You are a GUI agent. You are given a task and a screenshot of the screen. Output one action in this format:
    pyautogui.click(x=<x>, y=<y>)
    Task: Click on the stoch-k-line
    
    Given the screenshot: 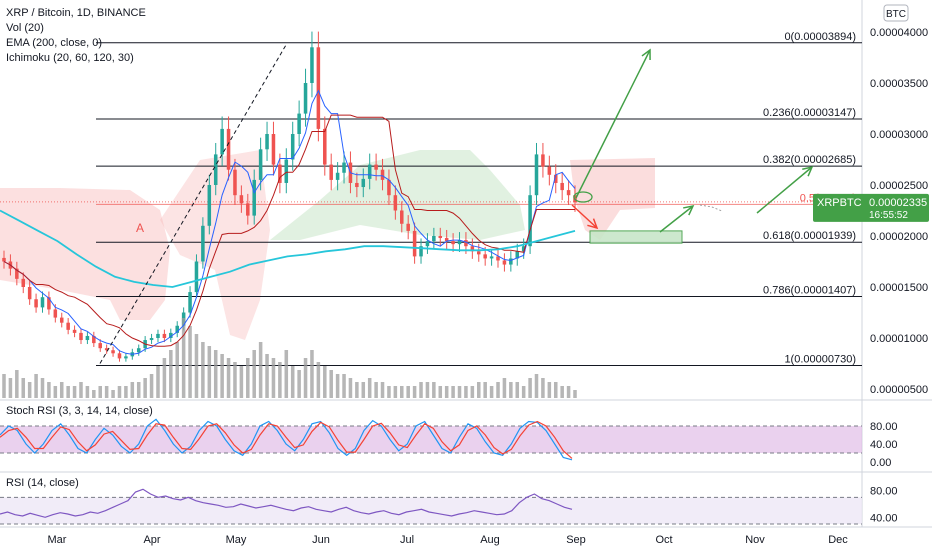 What is the action you would take?
    pyautogui.click(x=286, y=439)
    